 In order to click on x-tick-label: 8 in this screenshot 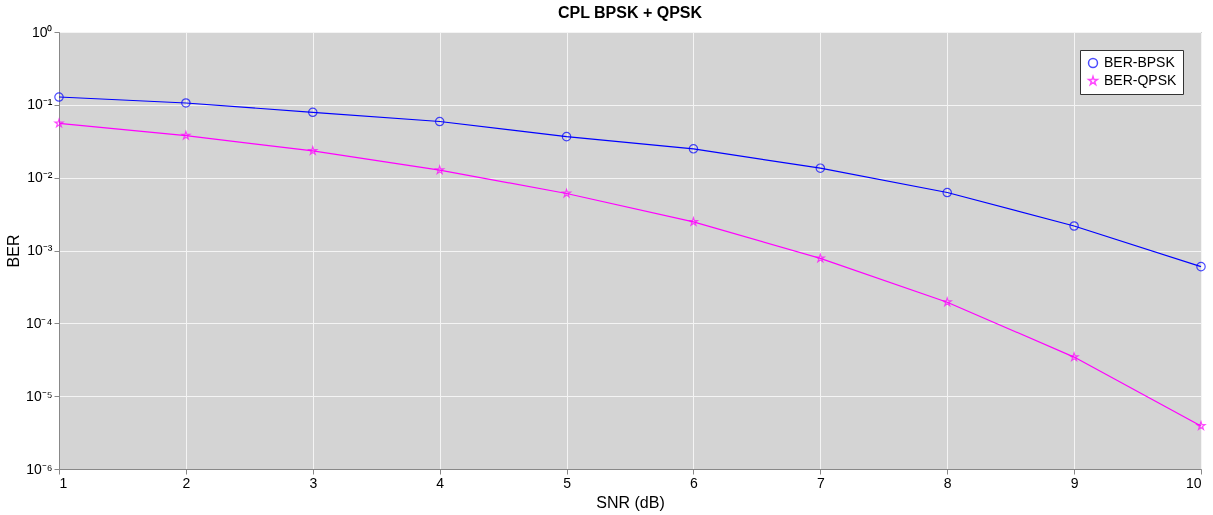, I will do `click(947, 482)`.